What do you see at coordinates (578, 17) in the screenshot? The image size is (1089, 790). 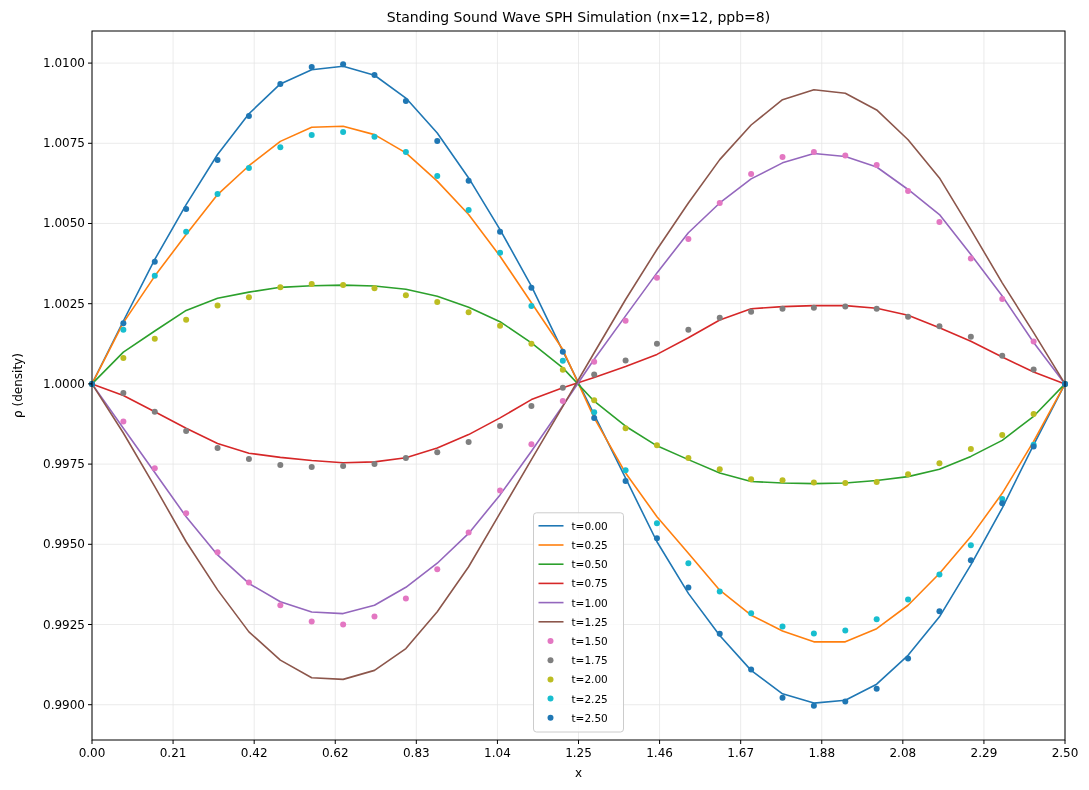 I see `chart-title: Standing Sound Wave SPH Simulation (nx=12, ppb=8)` at bounding box center [578, 17].